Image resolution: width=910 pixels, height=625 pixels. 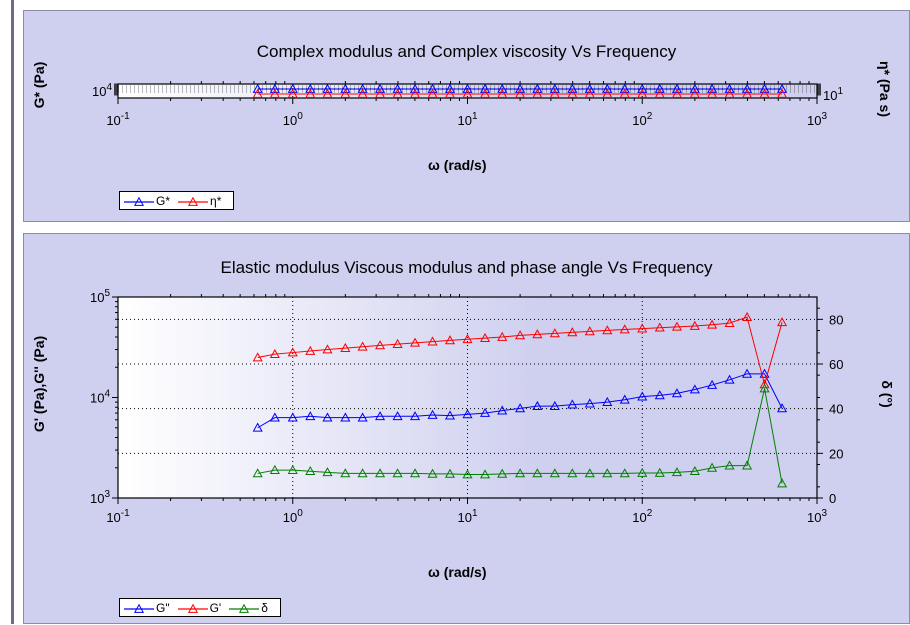 What do you see at coordinates (832, 498) in the screenshot?
I see `y2-tick-label: 0` at bounding box center [832, 498].